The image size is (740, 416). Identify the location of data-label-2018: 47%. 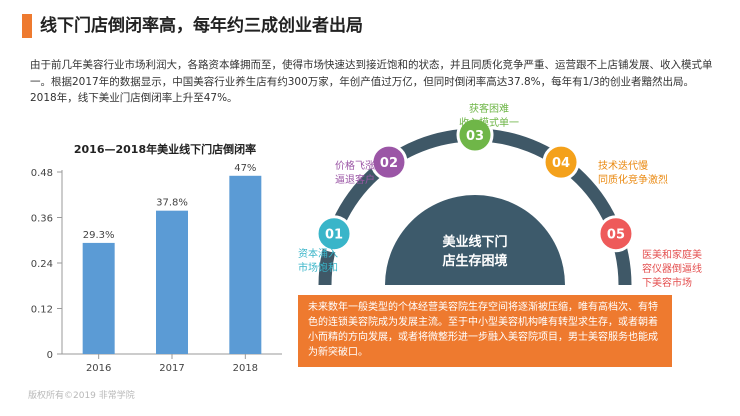
(245, 168).